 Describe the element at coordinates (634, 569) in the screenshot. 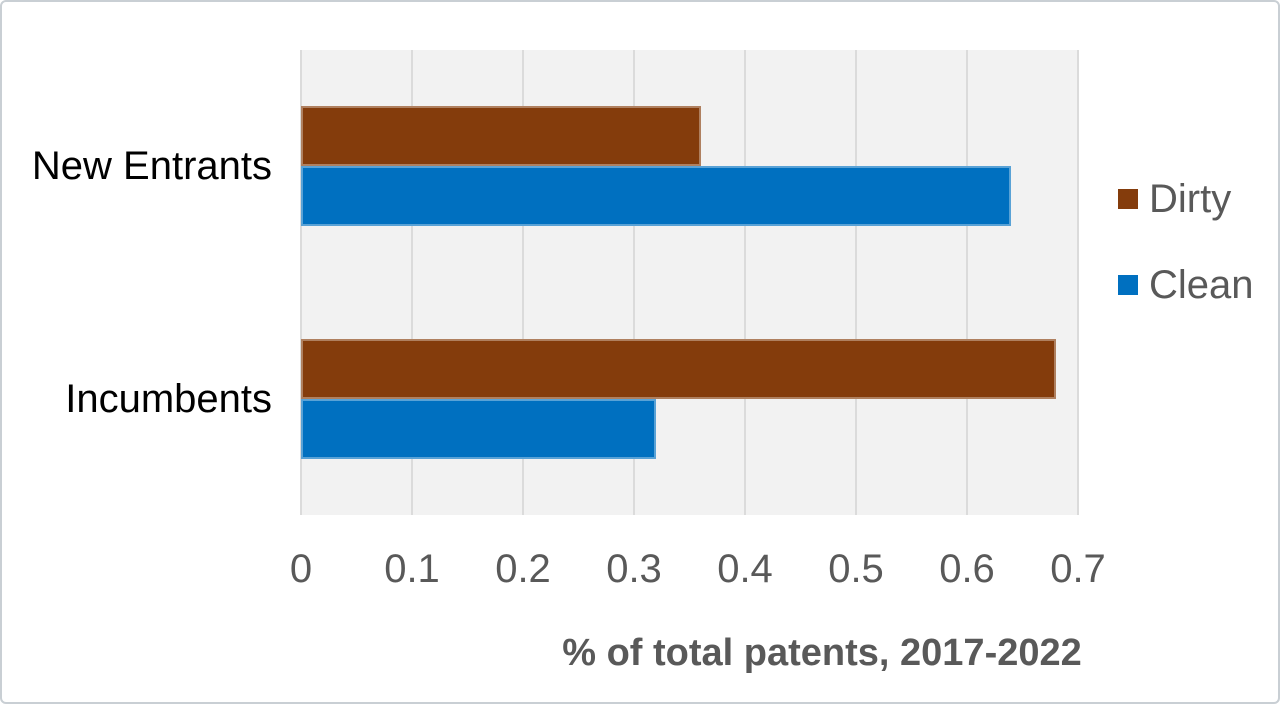

I see `x-tick-label: 0.3` at that location.